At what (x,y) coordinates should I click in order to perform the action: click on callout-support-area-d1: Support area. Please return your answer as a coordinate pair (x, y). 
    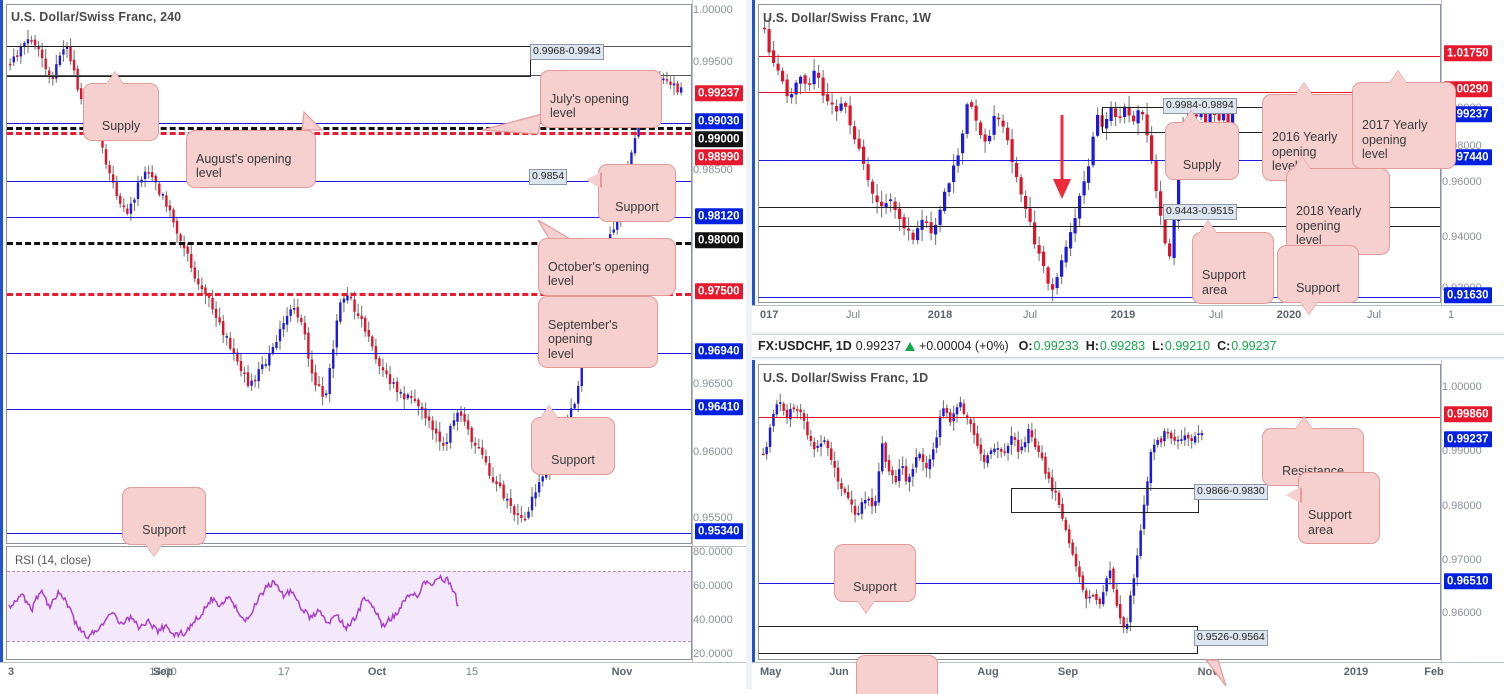
    Looking at the image, I should click on (1333, 508).